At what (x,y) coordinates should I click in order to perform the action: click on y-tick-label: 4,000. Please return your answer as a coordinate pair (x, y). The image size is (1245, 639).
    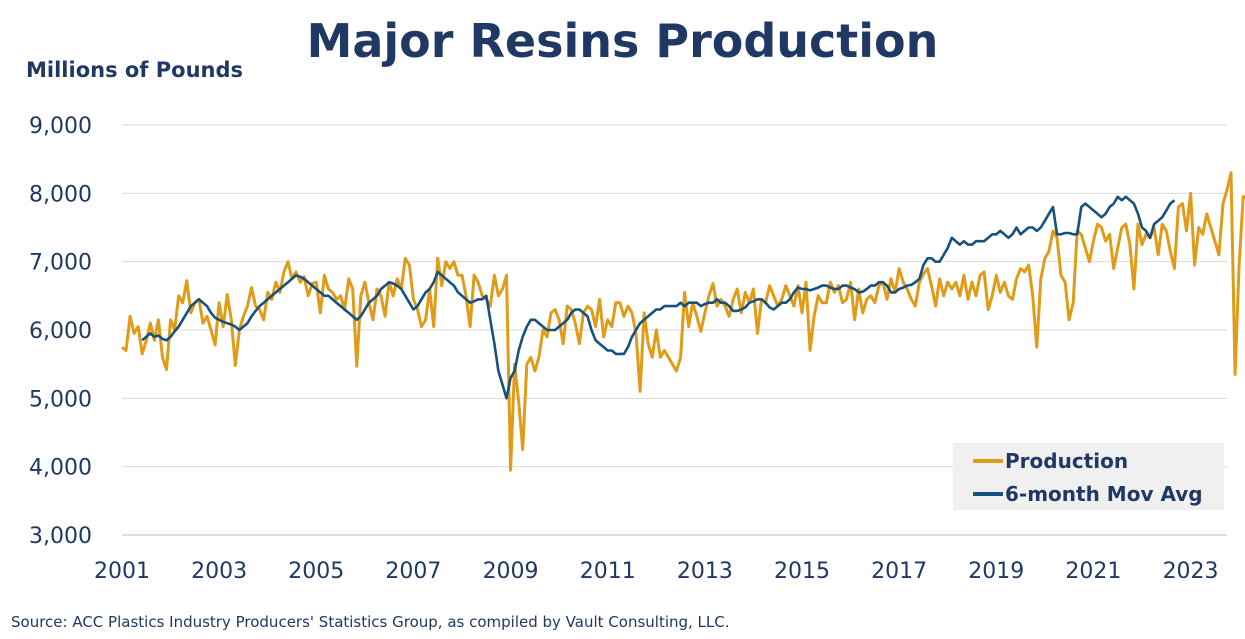
    Looking at the image, I should click on (60, 468).